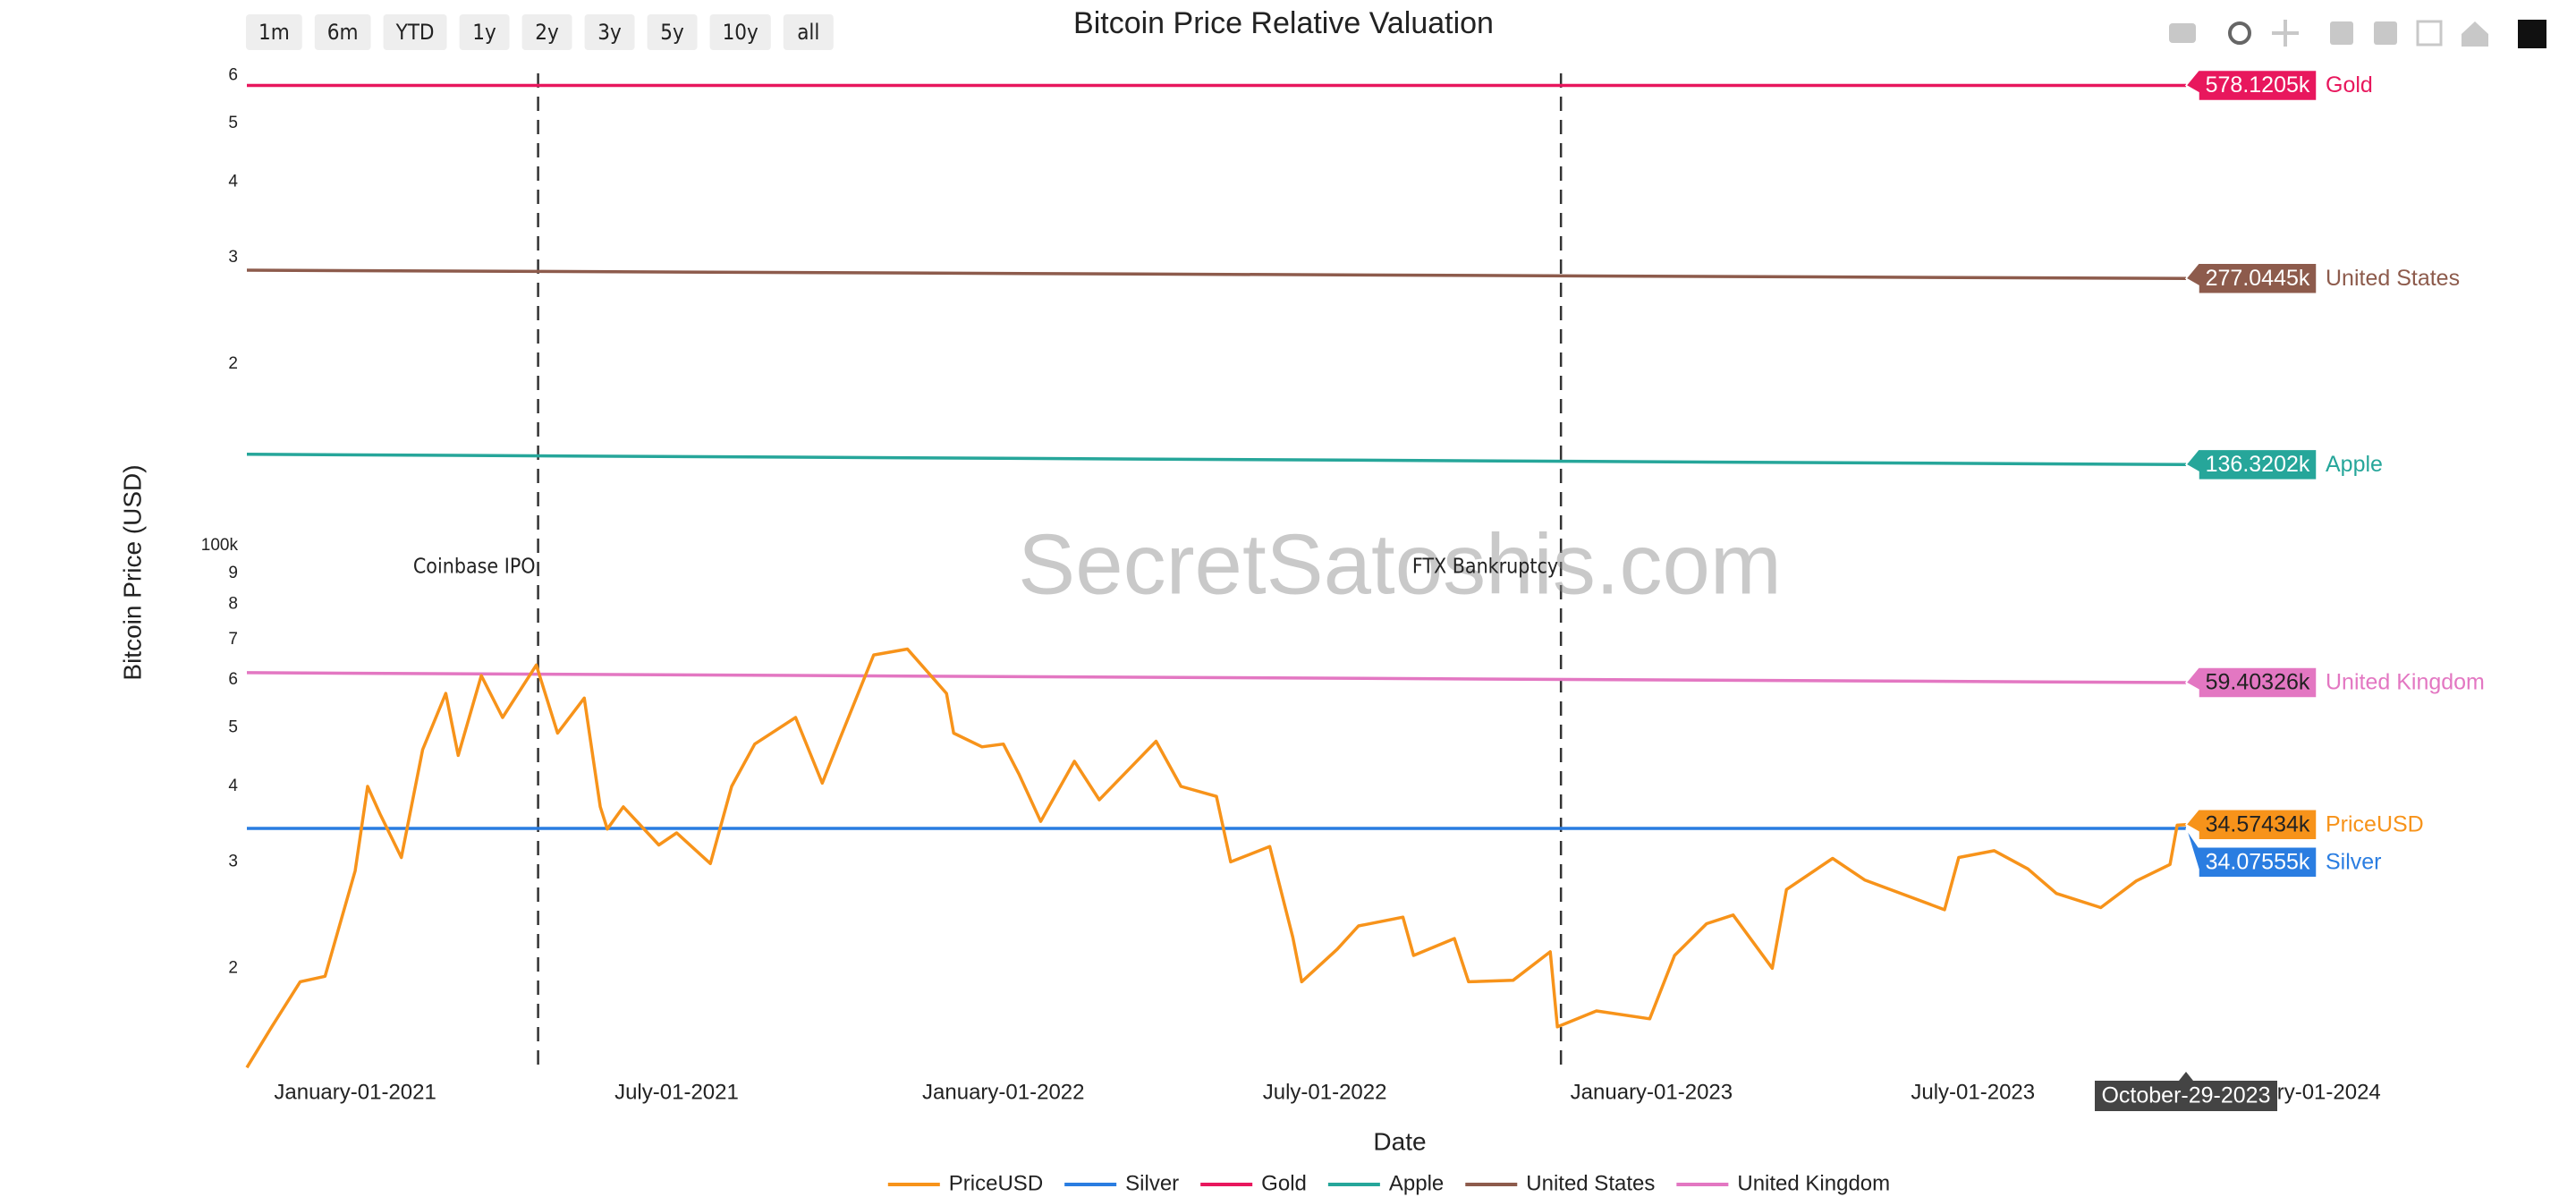 Image resolution: width=2576 pixels, height=1197 pixels. I want to click on range-button-label: YTD, so click(415, 33).